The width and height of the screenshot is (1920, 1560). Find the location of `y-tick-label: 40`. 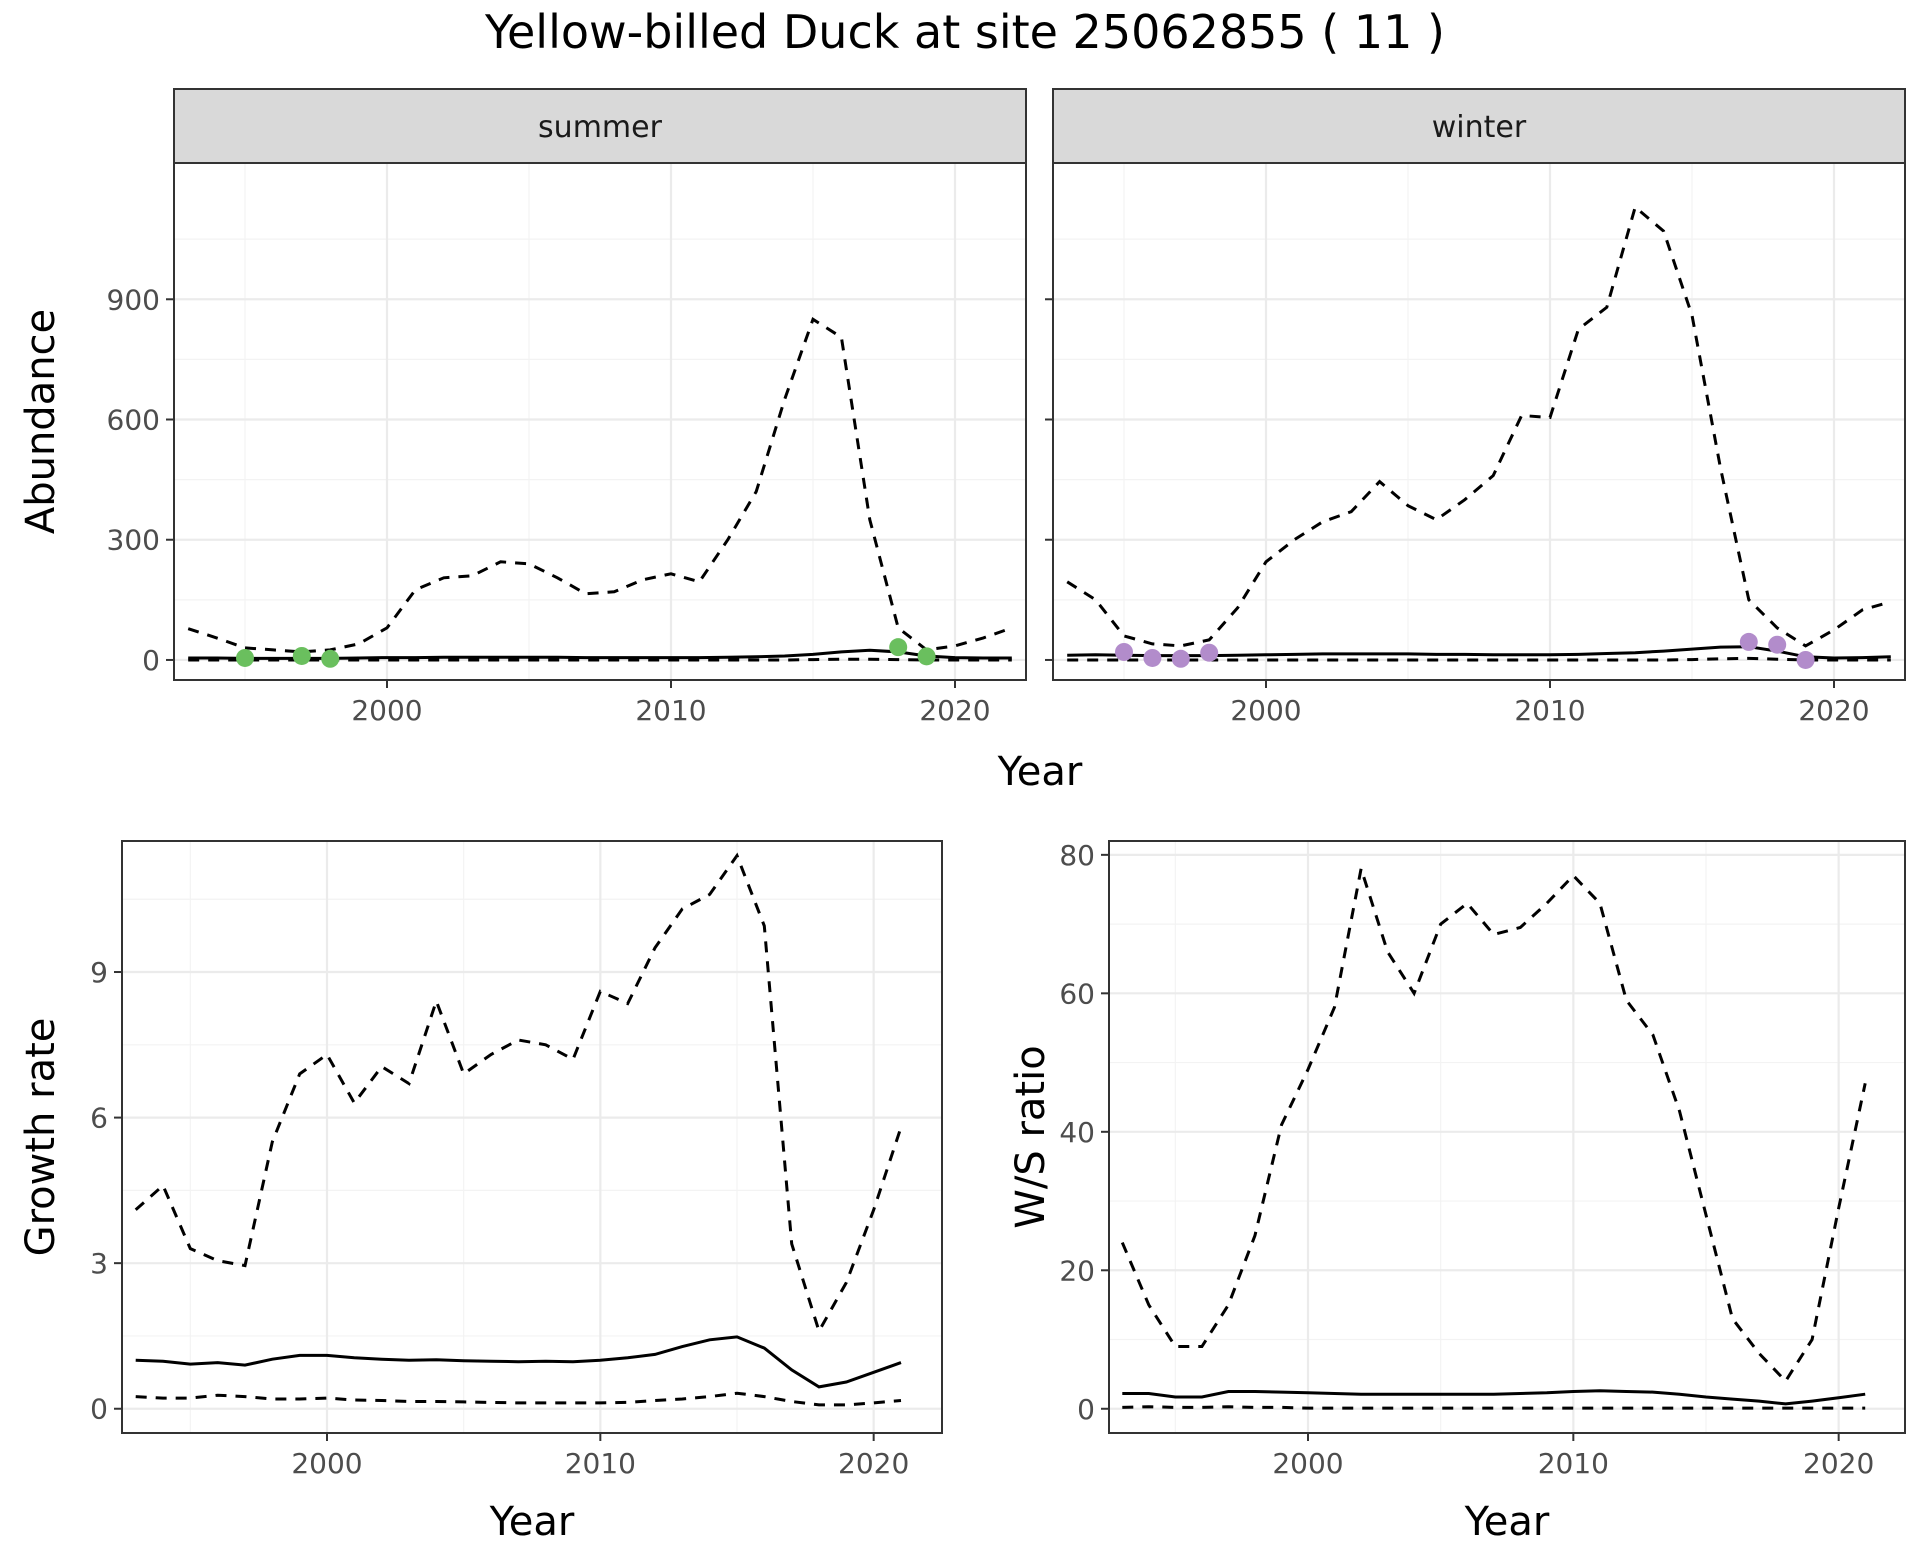

y-tick-label: 40 is located at coordinates (1077, 1132).